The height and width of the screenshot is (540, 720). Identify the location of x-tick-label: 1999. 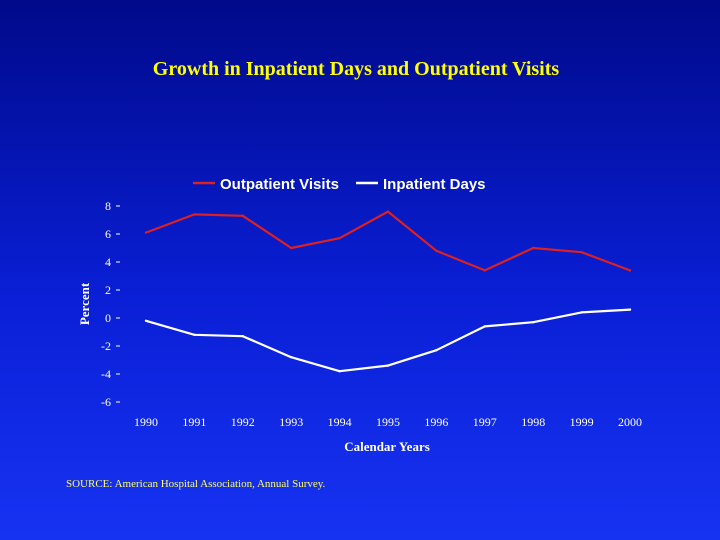
(582, 422).